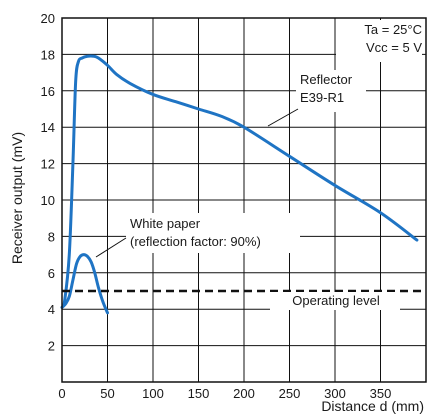 This screenshot has height=416, width=436. I want to click on y-tick-label: 10, so click(48, 200).